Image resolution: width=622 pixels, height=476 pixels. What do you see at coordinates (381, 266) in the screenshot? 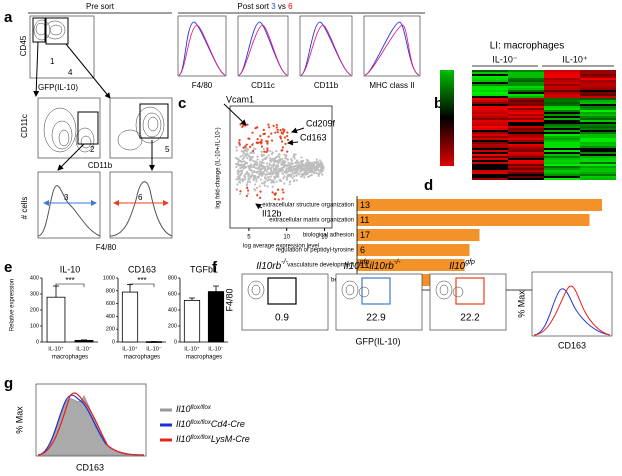
I see `title-part: il10rb` at bounding box center [381, 266].